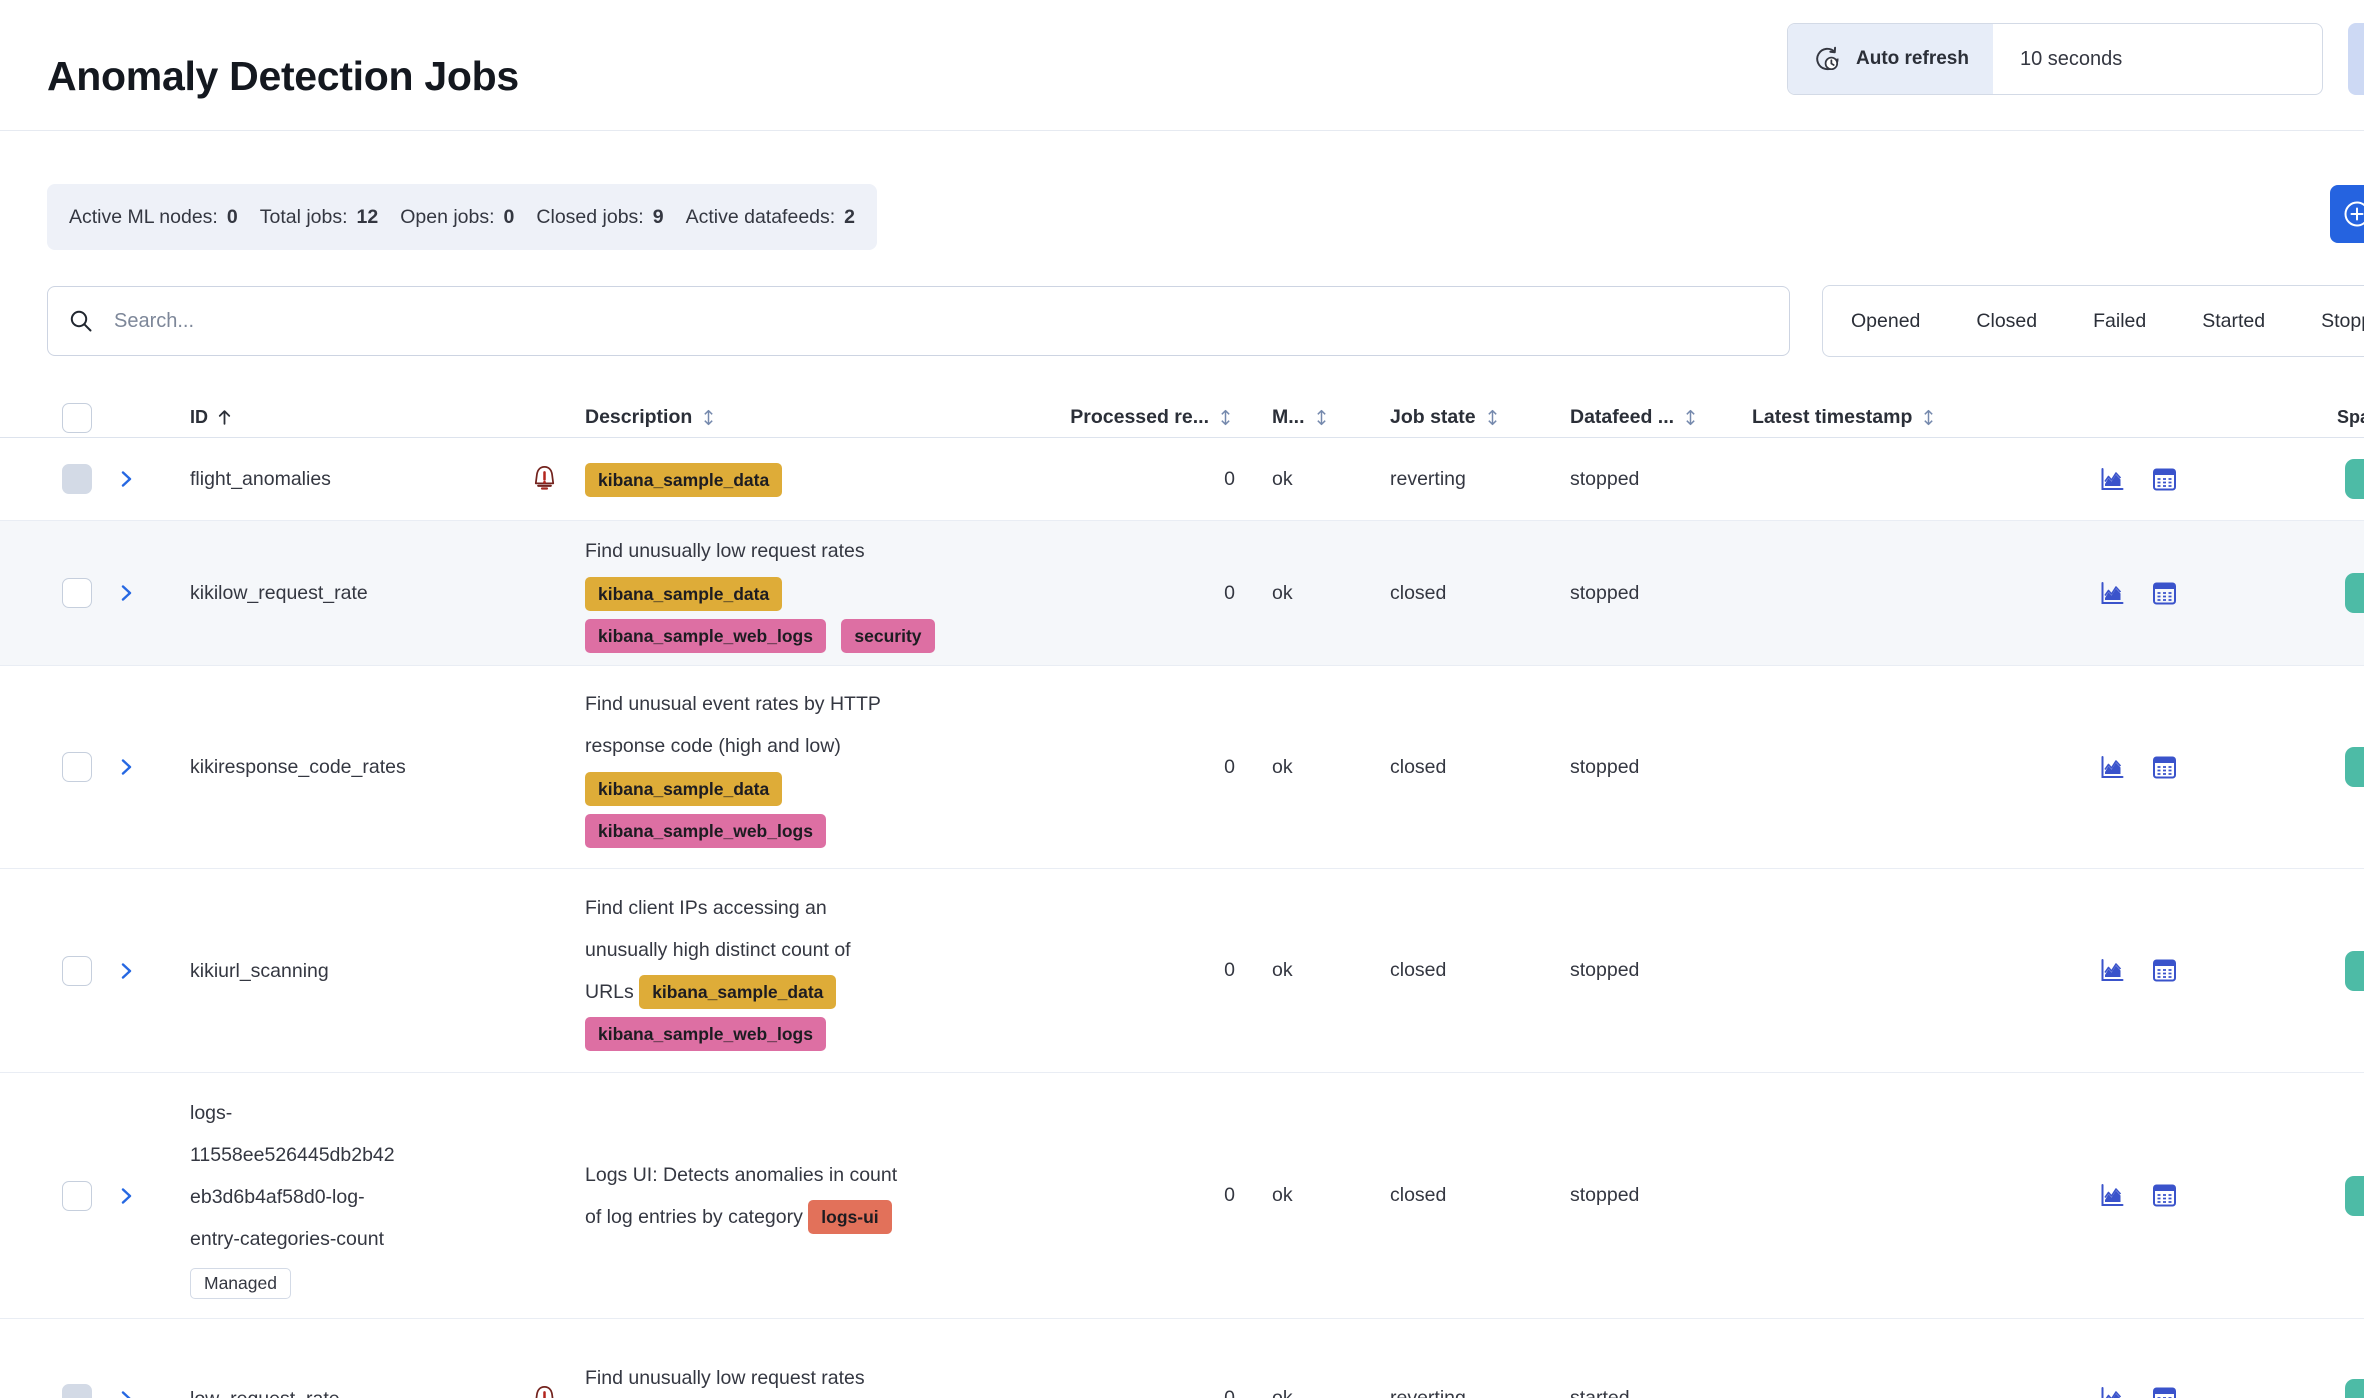  Describe the element at coordinates (212, 417) in the screenshot. I see `column-header-id: ID` at that location.